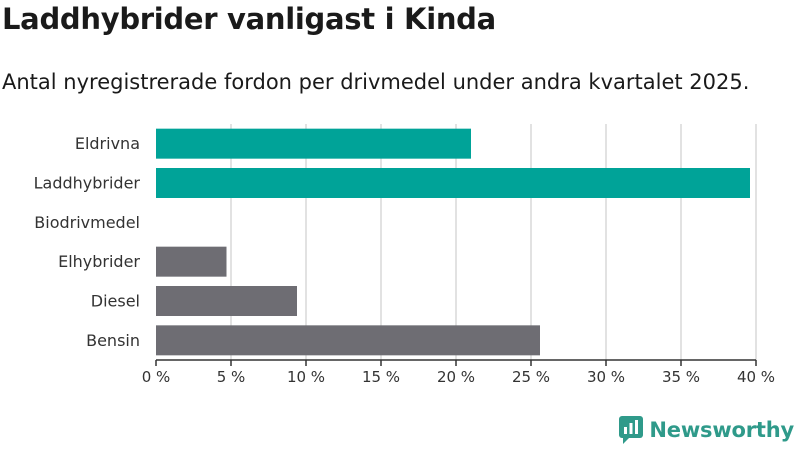 This screenshot has height=450, width=800. Describe the element at coordinates (99, 261) in the screenshot. I see `category-label-elhybrider: Elhybrider` at that location.